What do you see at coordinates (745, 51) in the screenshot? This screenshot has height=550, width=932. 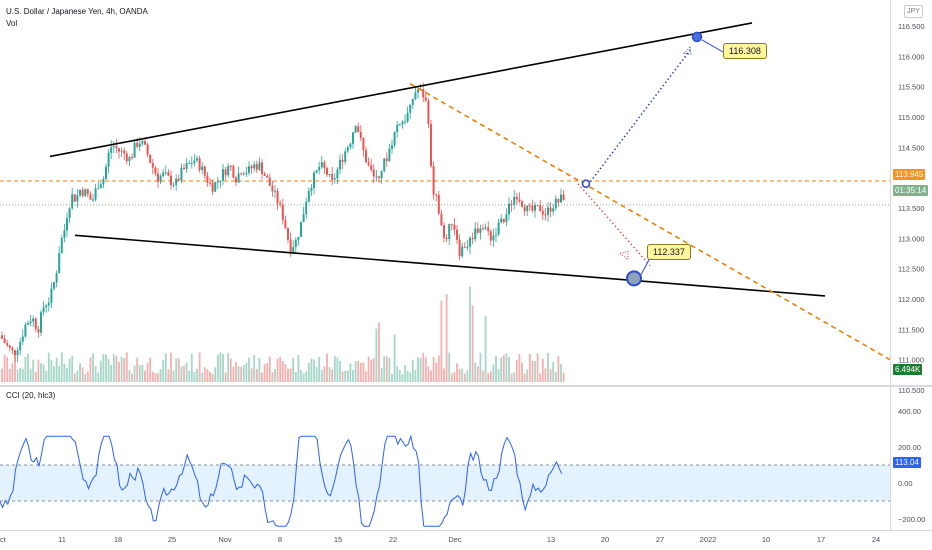 I see `upper-target-callout: 116.308` at bounding box center [745, 51].